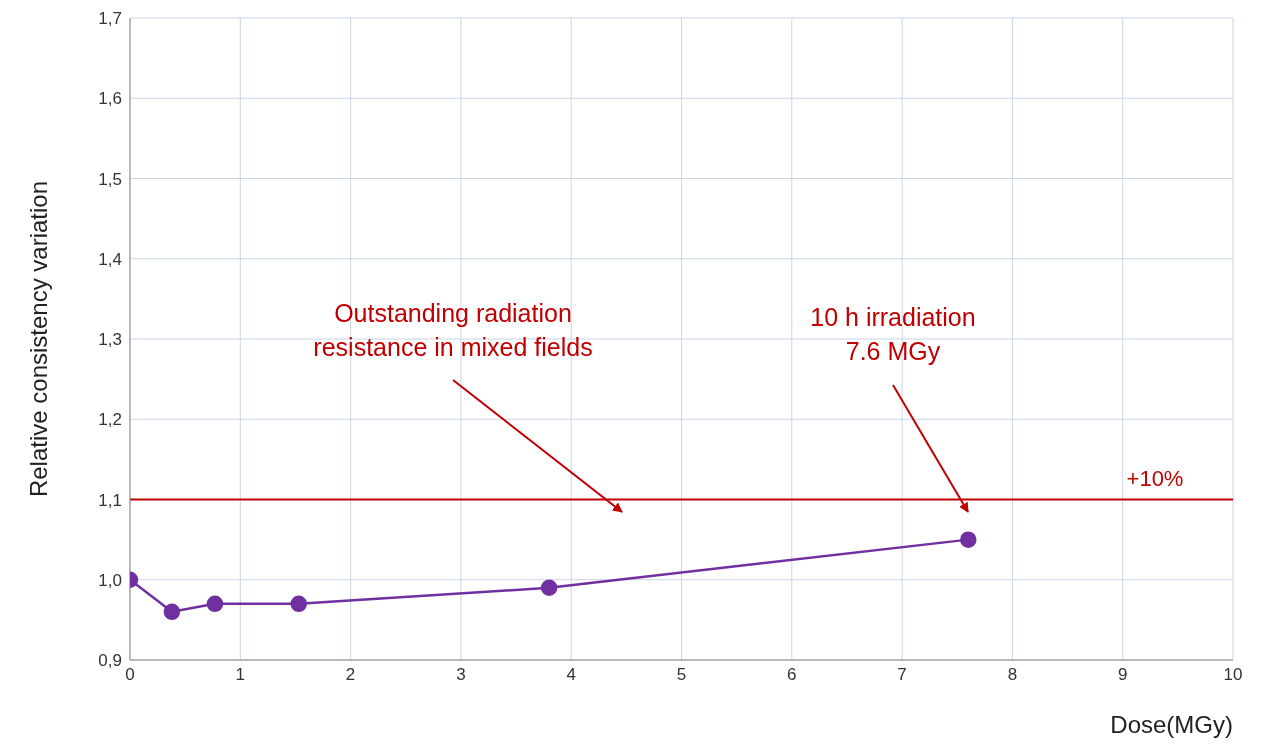  What do you see at coordinates (110, 580) in the screenshot?
I see `y-tick-label: 1,0` at bounding box center [110, 580].